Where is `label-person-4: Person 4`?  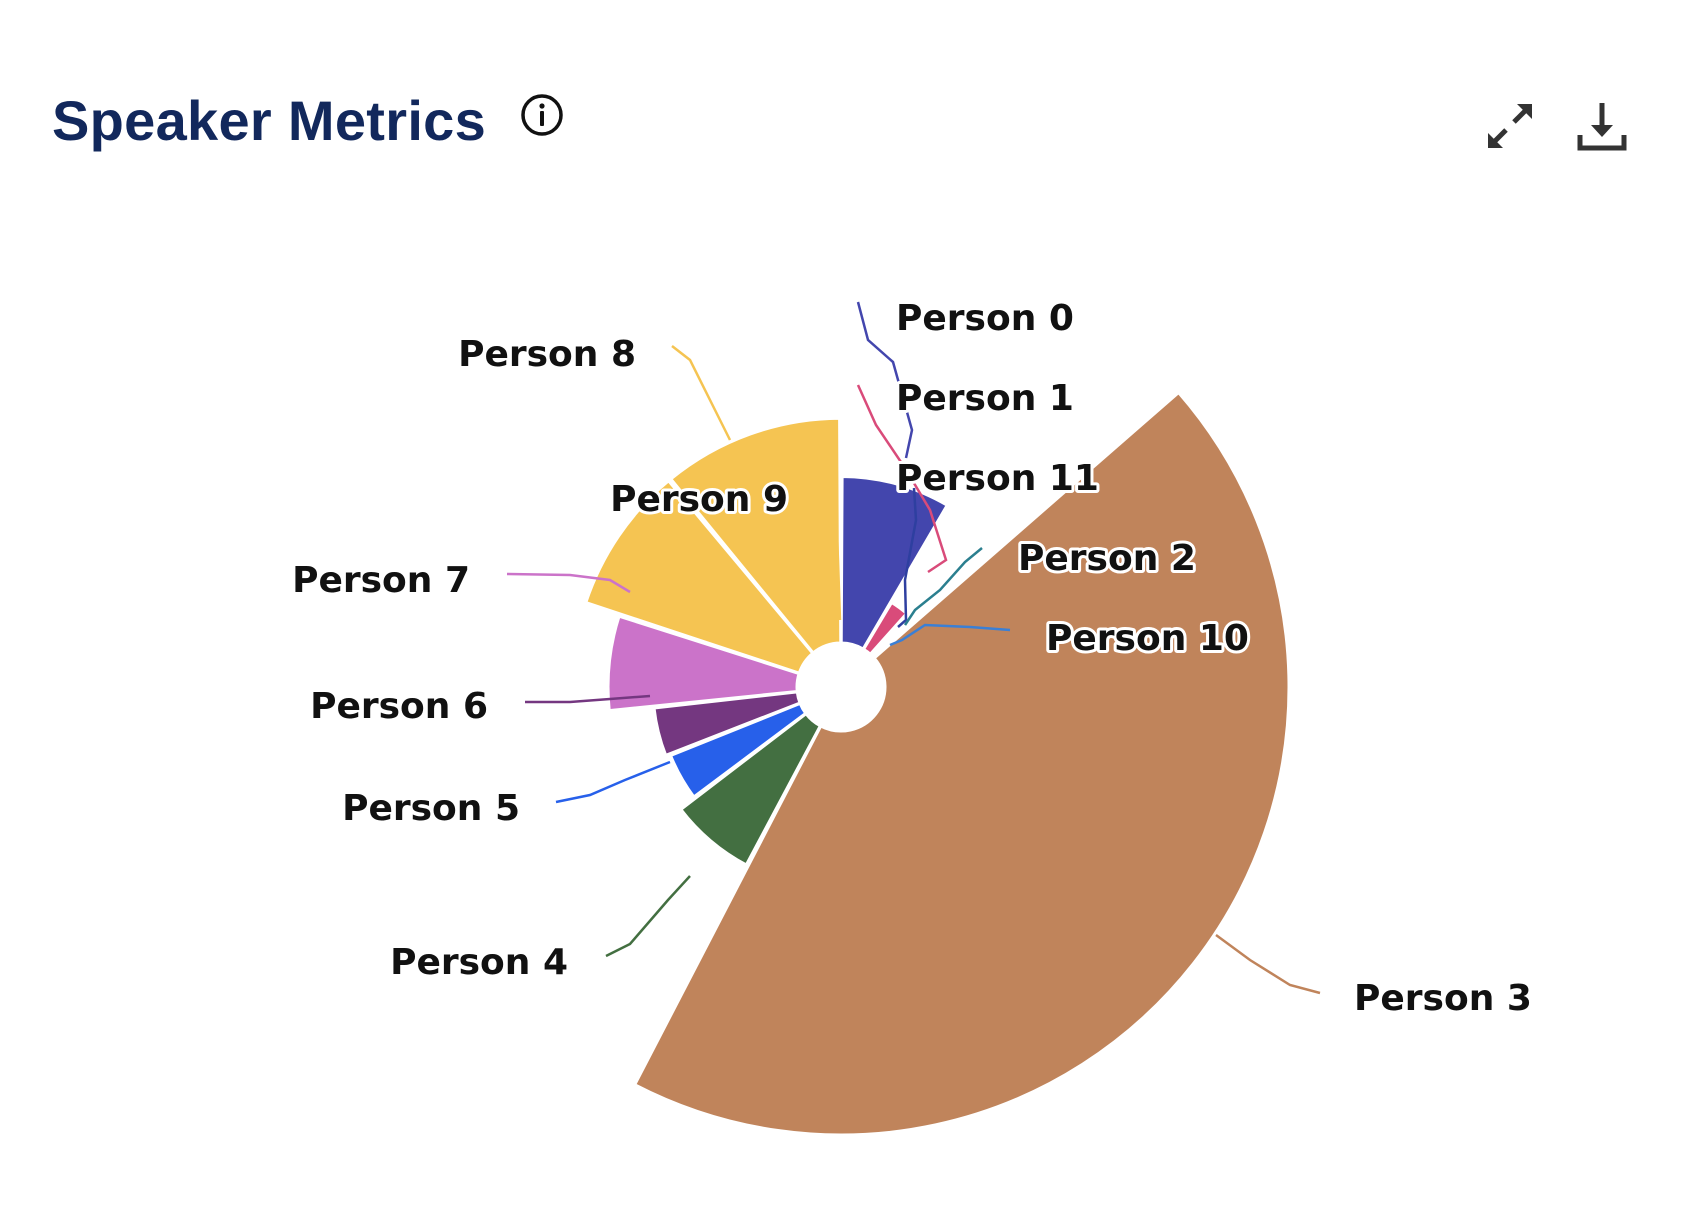 label-person-4: Person 4 is located at coordinates (479, 962).